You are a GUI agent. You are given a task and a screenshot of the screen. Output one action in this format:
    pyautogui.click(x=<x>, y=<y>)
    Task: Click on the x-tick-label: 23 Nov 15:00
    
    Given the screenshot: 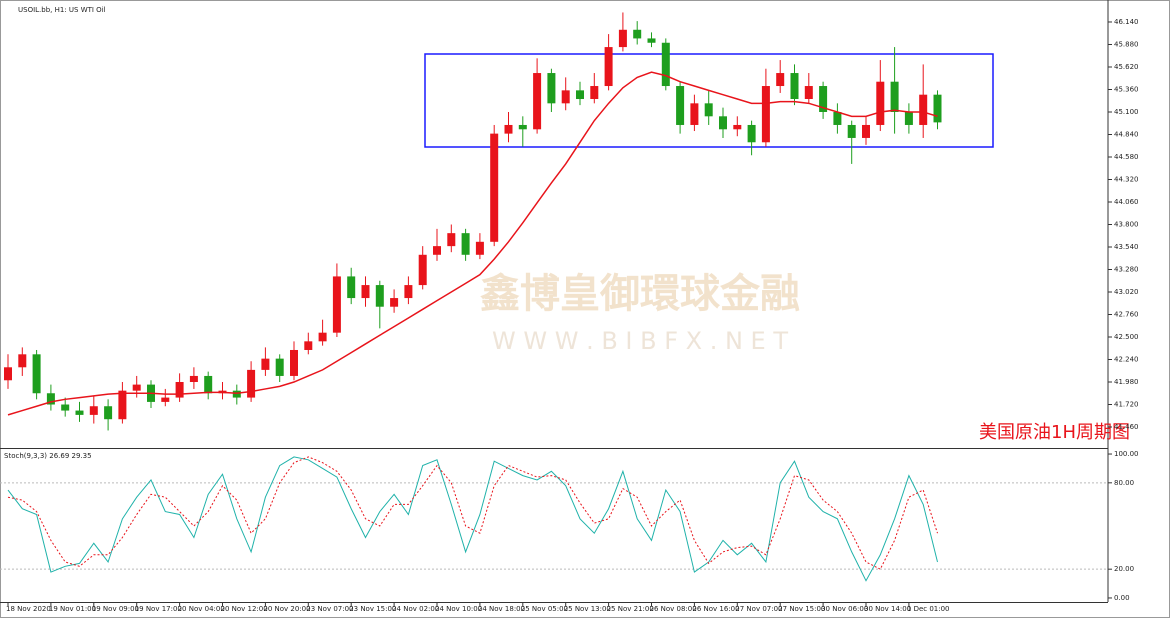 What is the action you would take?
    pyautogui.click(x=372, y=609)
    